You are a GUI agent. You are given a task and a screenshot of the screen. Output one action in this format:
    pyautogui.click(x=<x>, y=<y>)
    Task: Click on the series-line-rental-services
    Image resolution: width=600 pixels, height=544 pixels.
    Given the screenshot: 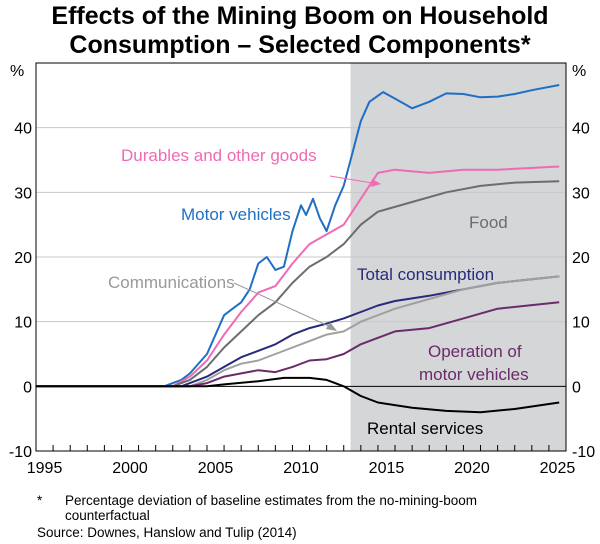 What is the action you would take?
    pyautogui.click(x=298, y=395)
    